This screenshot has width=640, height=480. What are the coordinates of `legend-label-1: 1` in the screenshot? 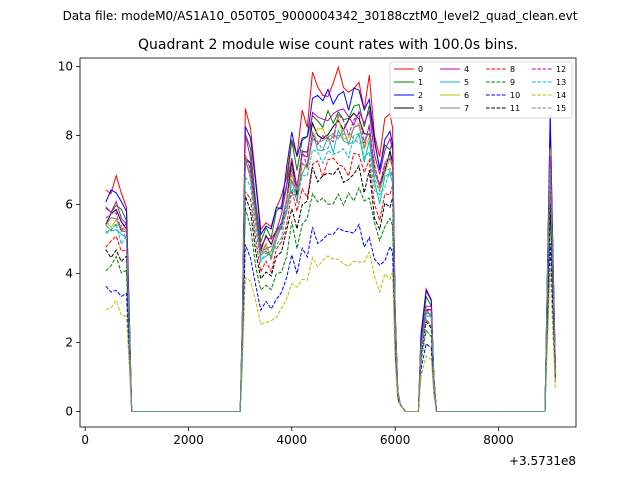 It's located at (420, 82).